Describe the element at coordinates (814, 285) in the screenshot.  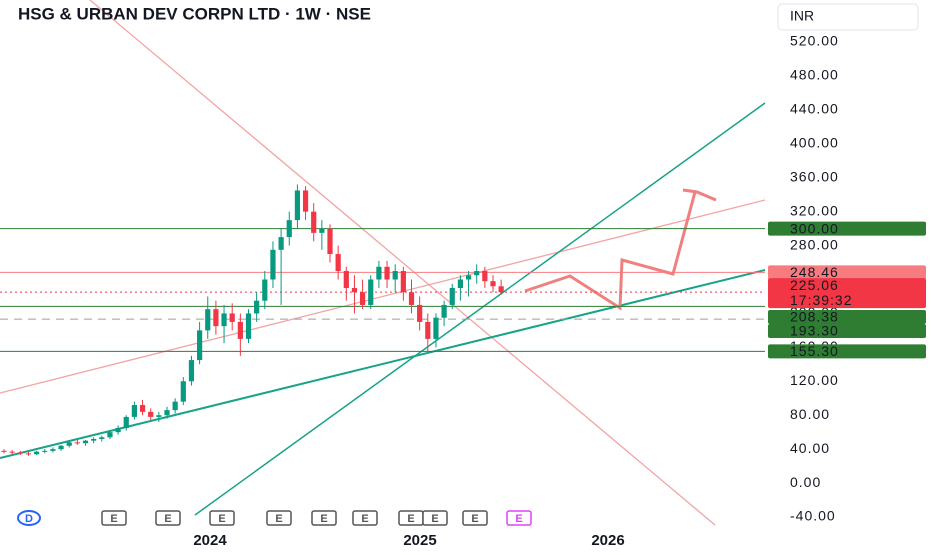
I see `price-label: 225.06` at that location.